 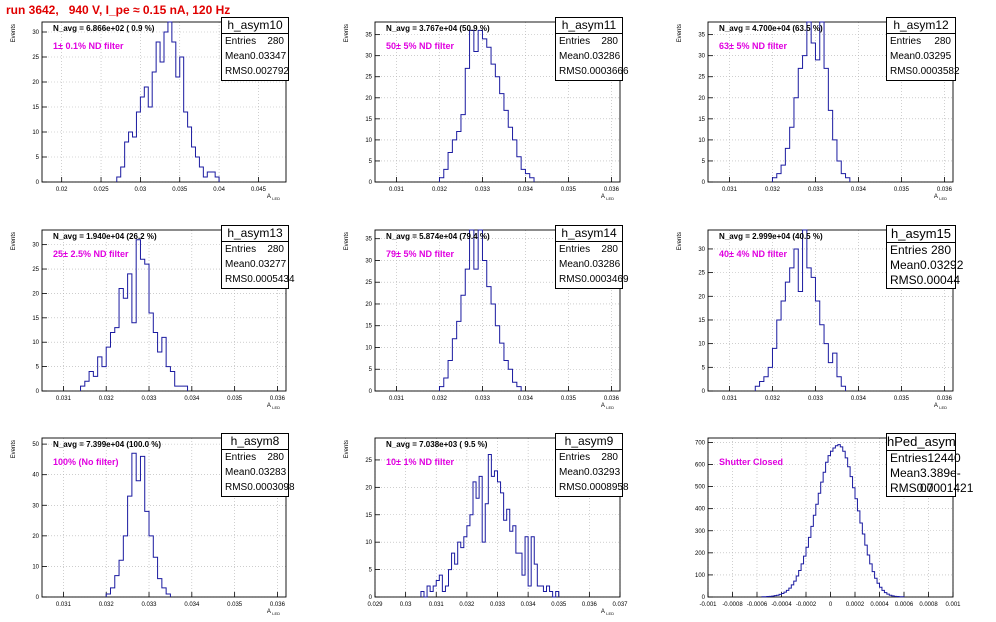 I want to click on stats-value: 0.03286, so click(x=602, y=264).